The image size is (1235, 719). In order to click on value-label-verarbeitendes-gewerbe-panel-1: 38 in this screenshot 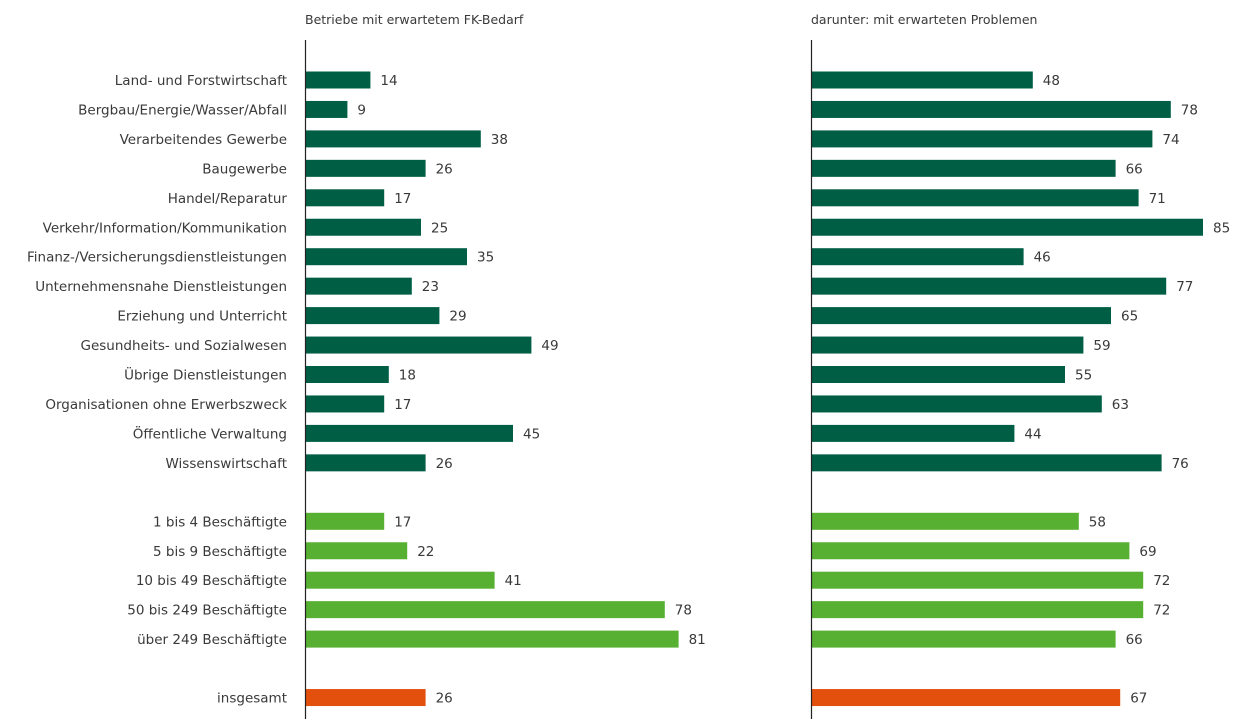, I will do `click(499, 140)`.